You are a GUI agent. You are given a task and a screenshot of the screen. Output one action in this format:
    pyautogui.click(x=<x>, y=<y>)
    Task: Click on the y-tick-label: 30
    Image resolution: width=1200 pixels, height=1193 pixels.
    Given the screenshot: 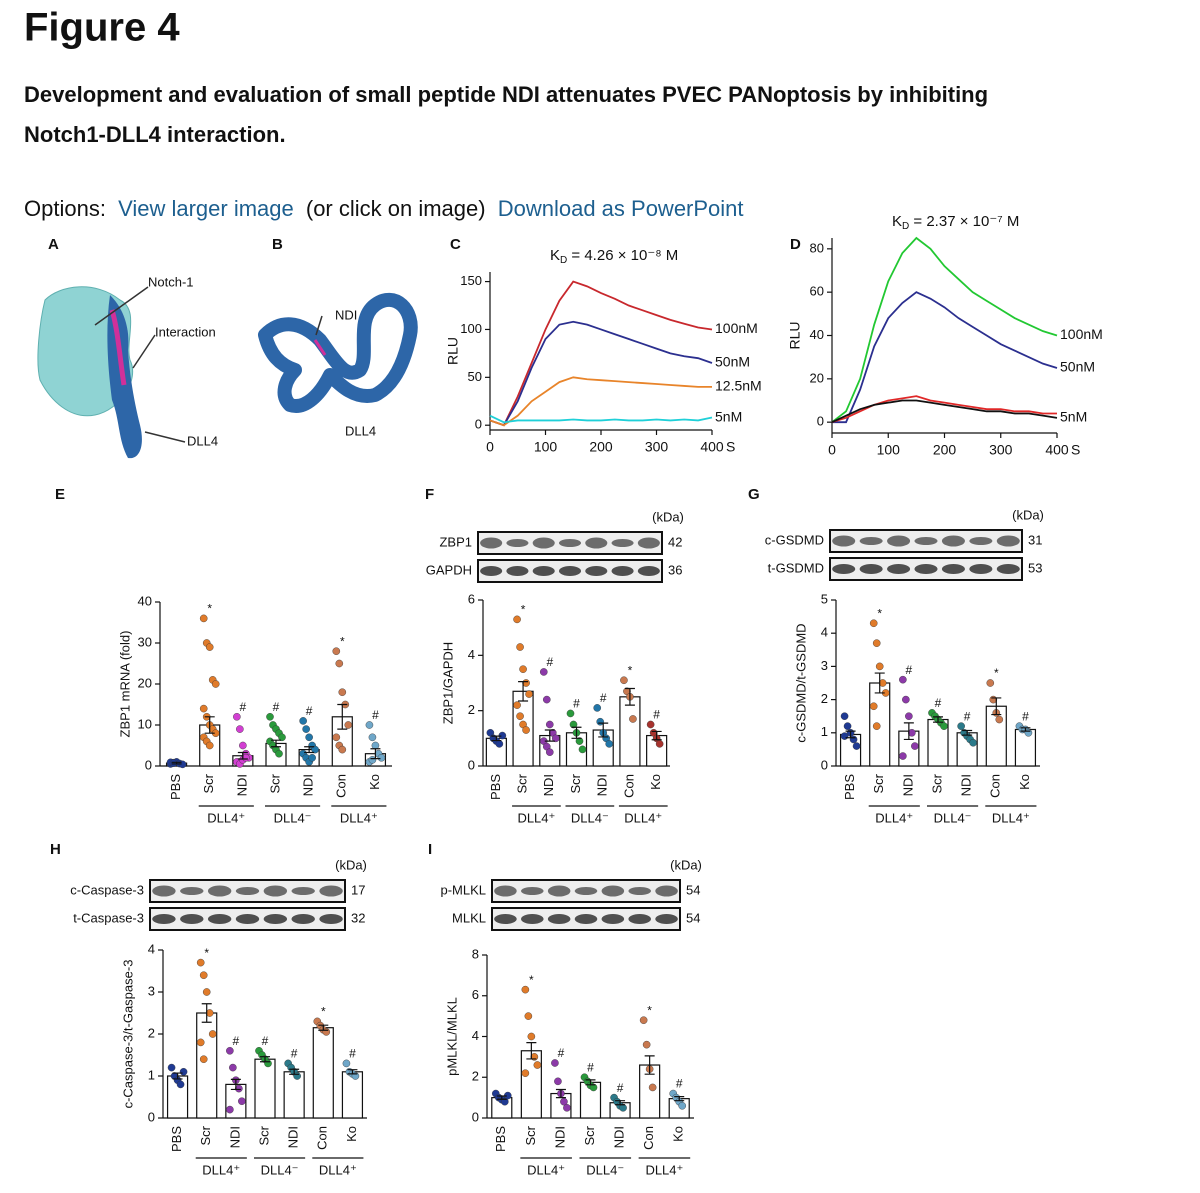 What is the action you would take?
    pyautogui.click(x=145, y=641)
    